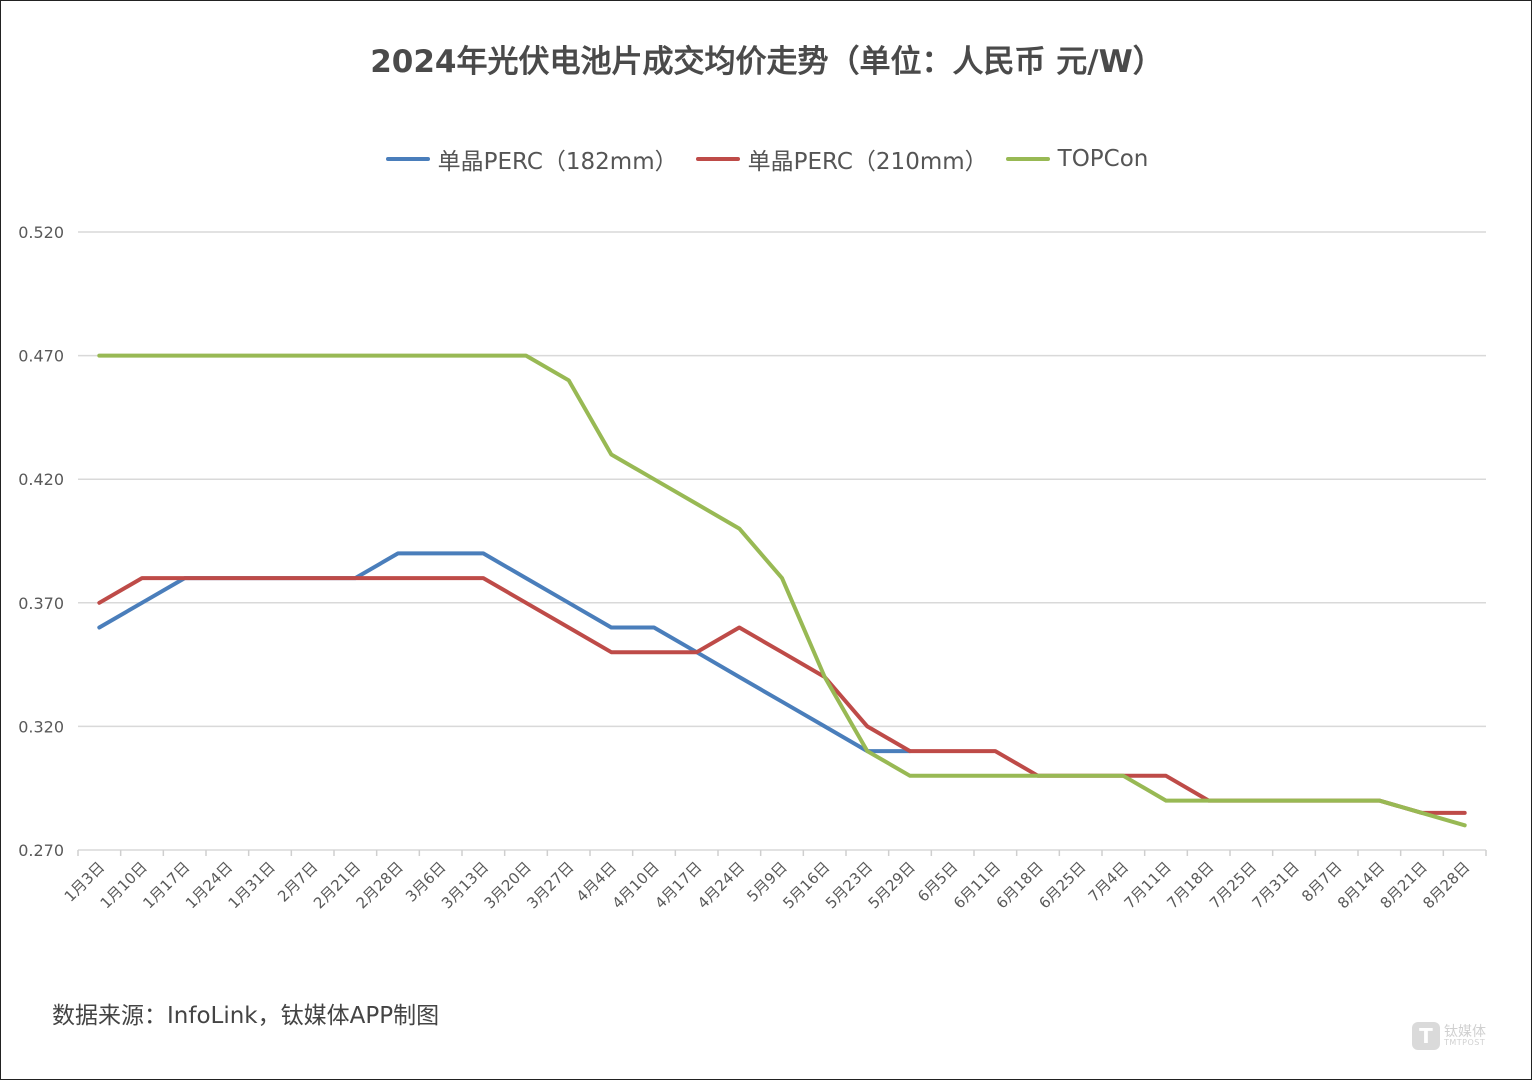 The image size is (1534, 1082). What do you see at coordinates (1465, 1042) in the screenshot?
I see `watermark-en: TMTPOST` at bounding box center [1465, 1042].